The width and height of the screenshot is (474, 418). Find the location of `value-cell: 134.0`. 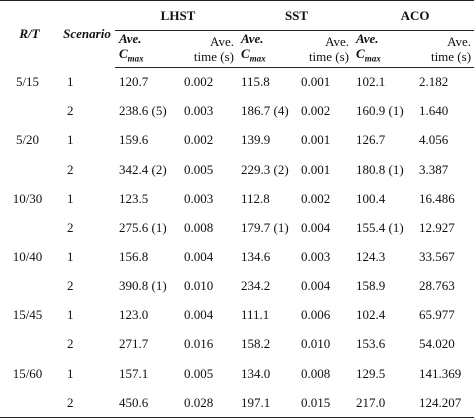

value-cell: 134.0 is located at coordinates (256, 373).